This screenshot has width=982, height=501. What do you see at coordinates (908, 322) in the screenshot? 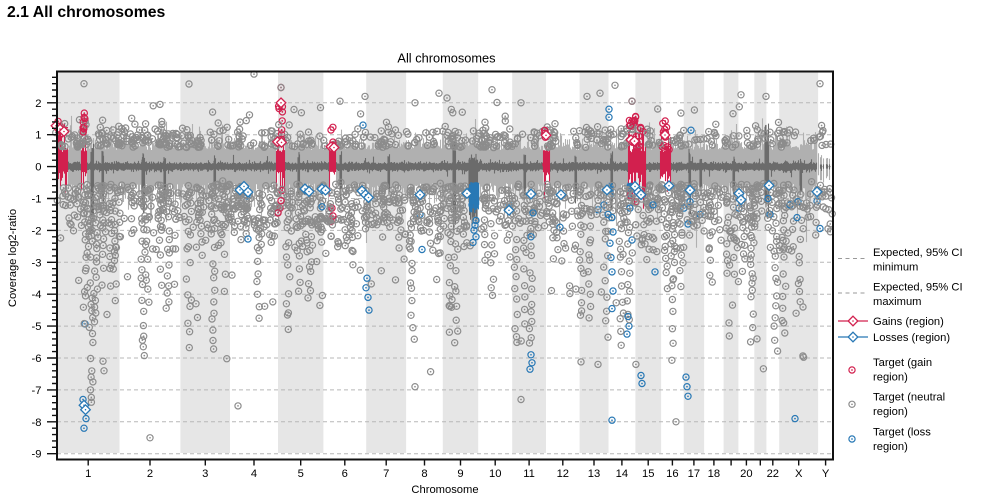
I see `svg-text: Gains (region)` at bounding box center [908, 322].